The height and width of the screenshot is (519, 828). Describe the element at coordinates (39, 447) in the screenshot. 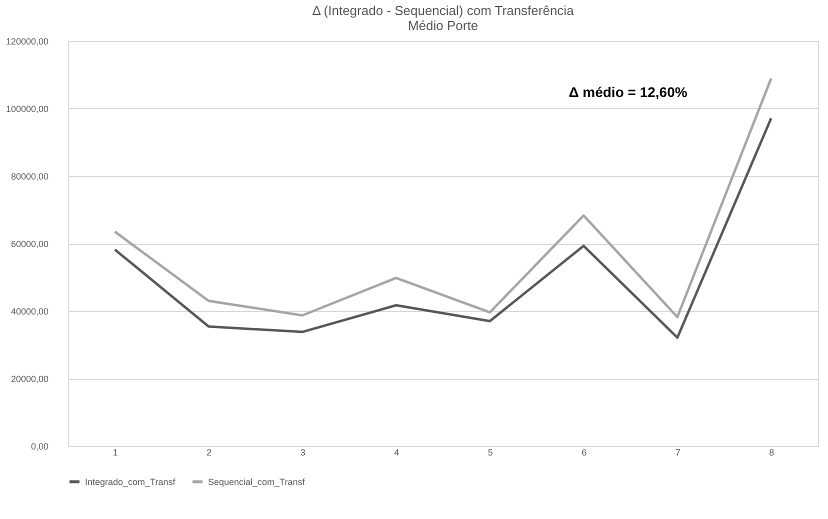

I see `y-tick-label: 0,00` at that location.